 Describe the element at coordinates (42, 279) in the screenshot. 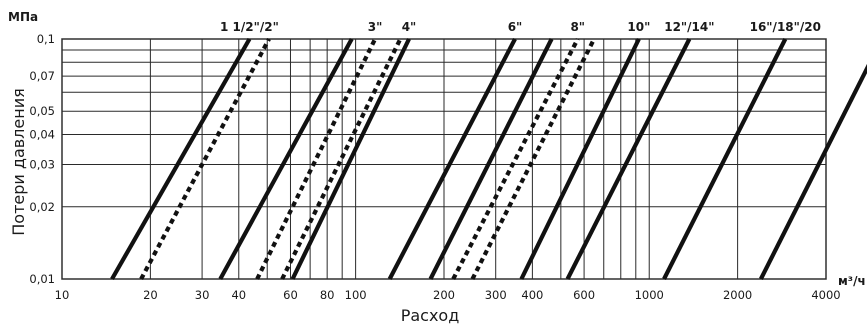

I see `y-tick-label: 0,01` at that location.